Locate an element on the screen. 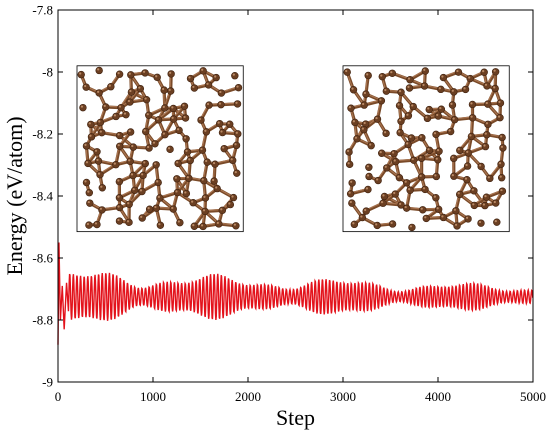 Image resolution: width=550 pixels, height=438 pixels. y-tick-label: -7.8 is located at coordinates (42, 10).